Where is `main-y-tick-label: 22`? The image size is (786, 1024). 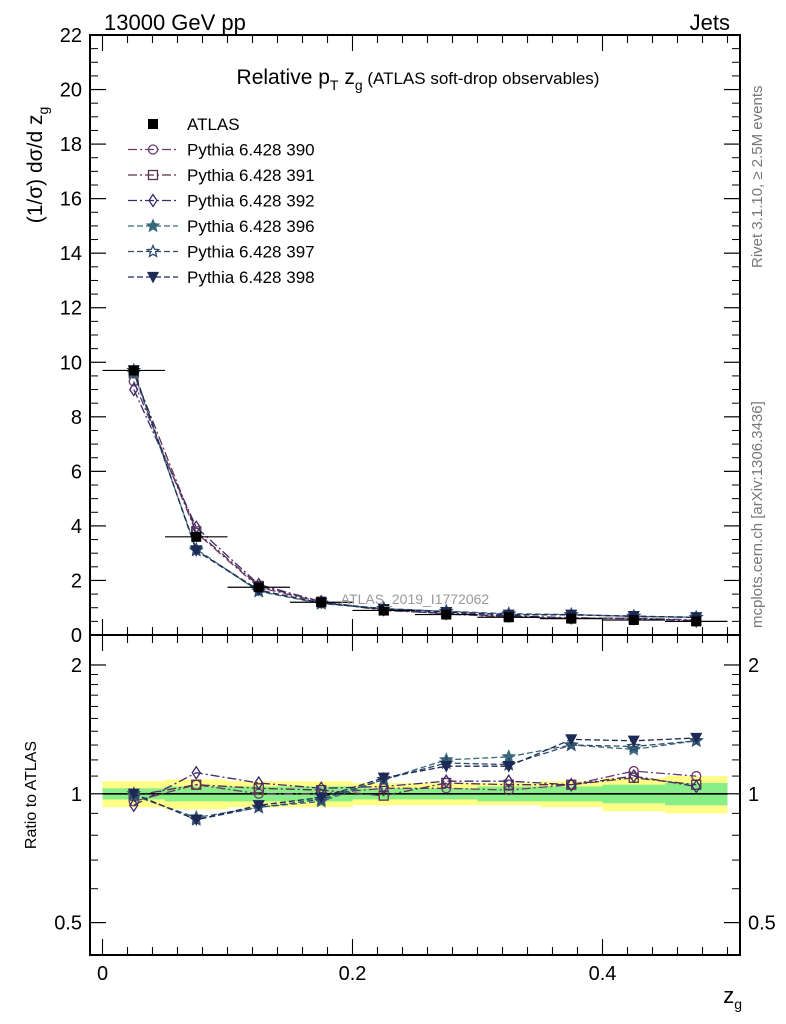
main-y-tick-label: 22 is located at coordinates (71, 36).